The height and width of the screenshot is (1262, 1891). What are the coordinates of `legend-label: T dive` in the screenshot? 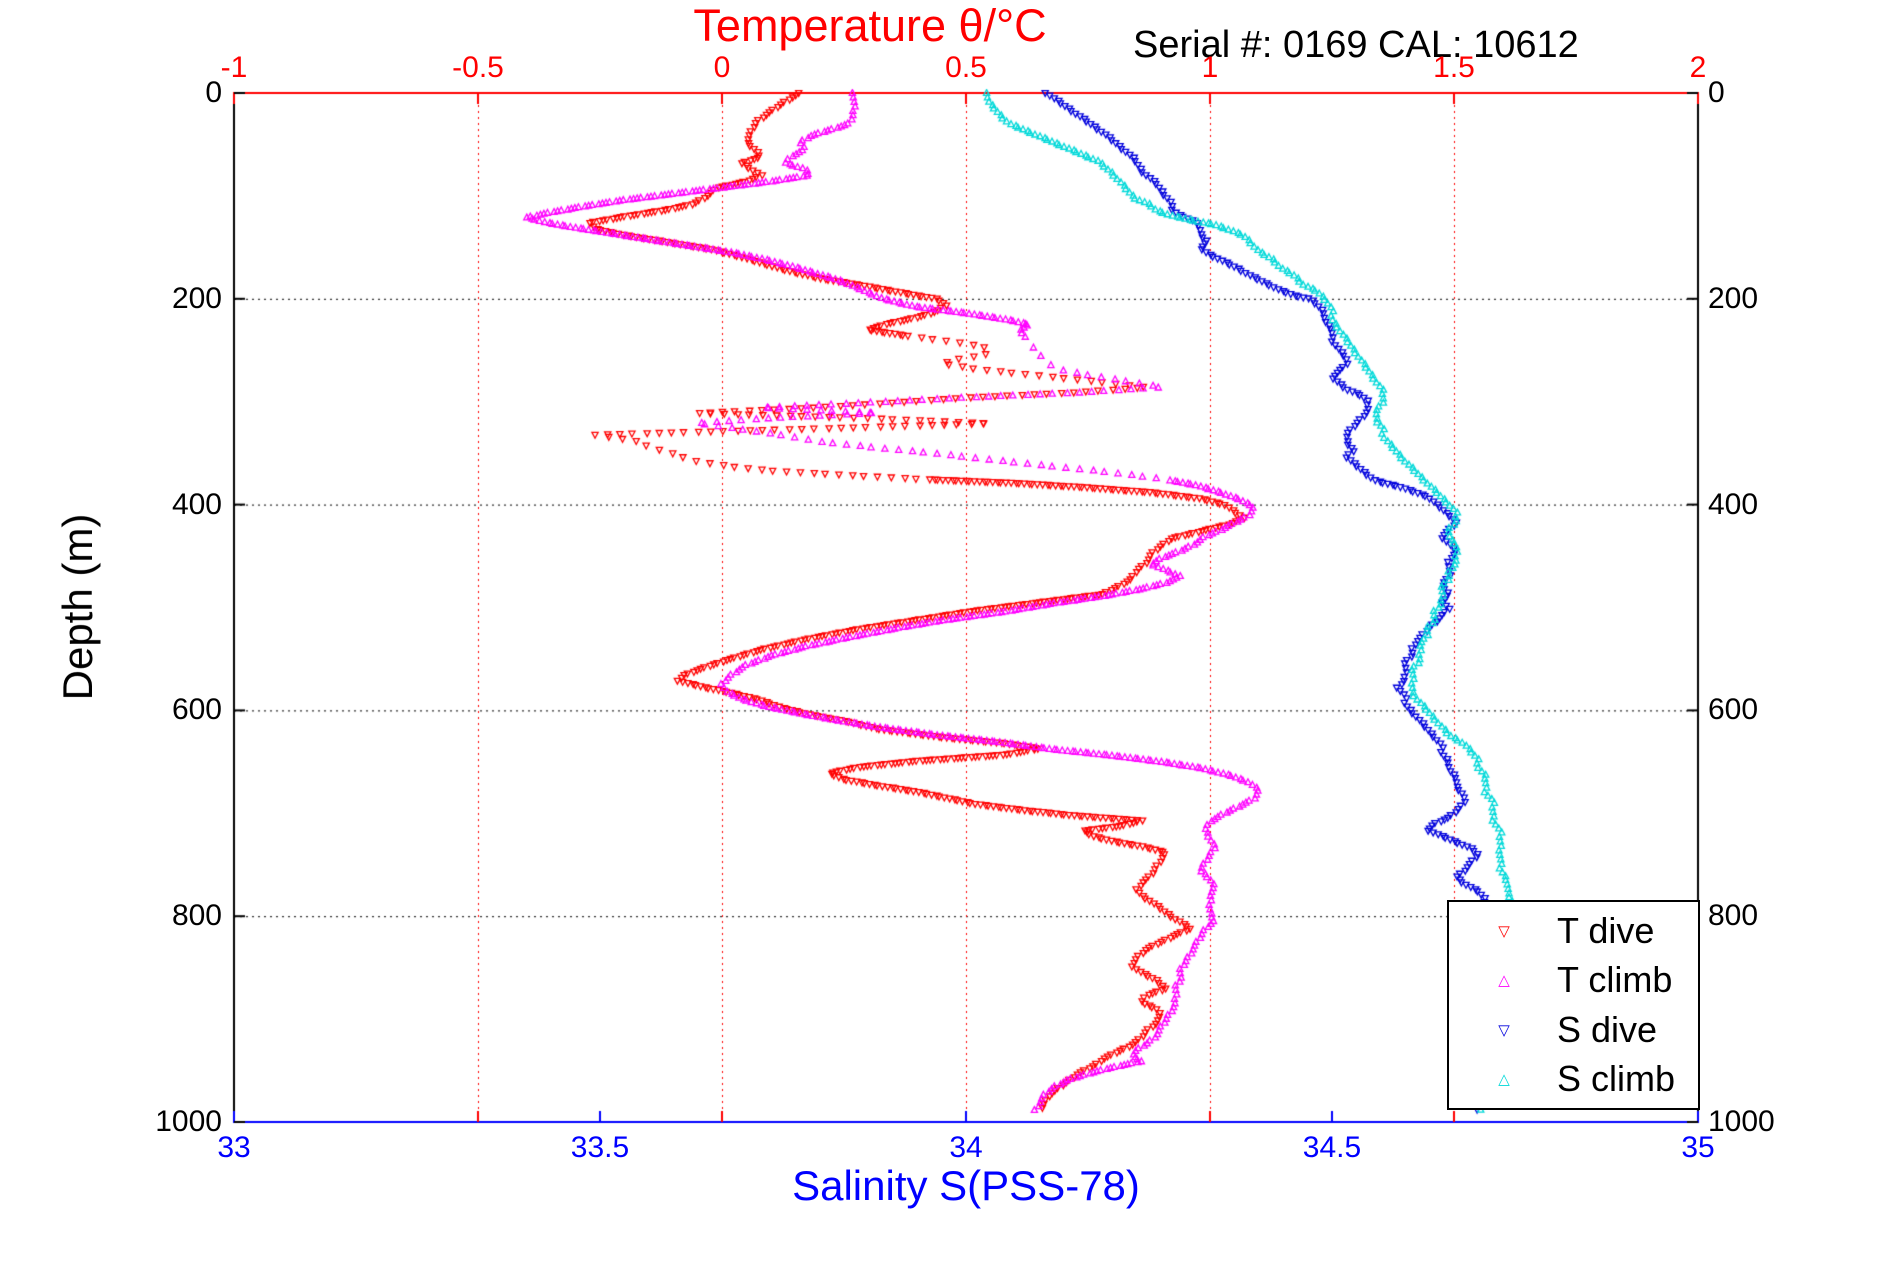 It's located at (1606, 930).